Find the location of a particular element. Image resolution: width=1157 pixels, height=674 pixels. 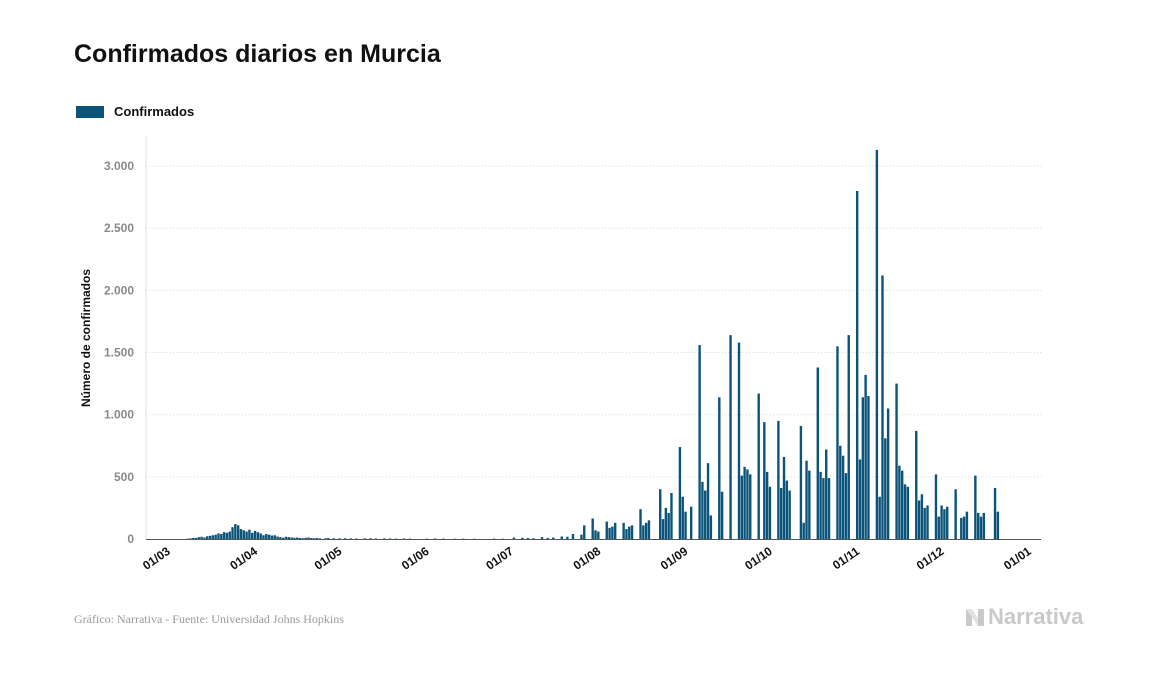

legend-swatch is located at coordinates (90, 111).